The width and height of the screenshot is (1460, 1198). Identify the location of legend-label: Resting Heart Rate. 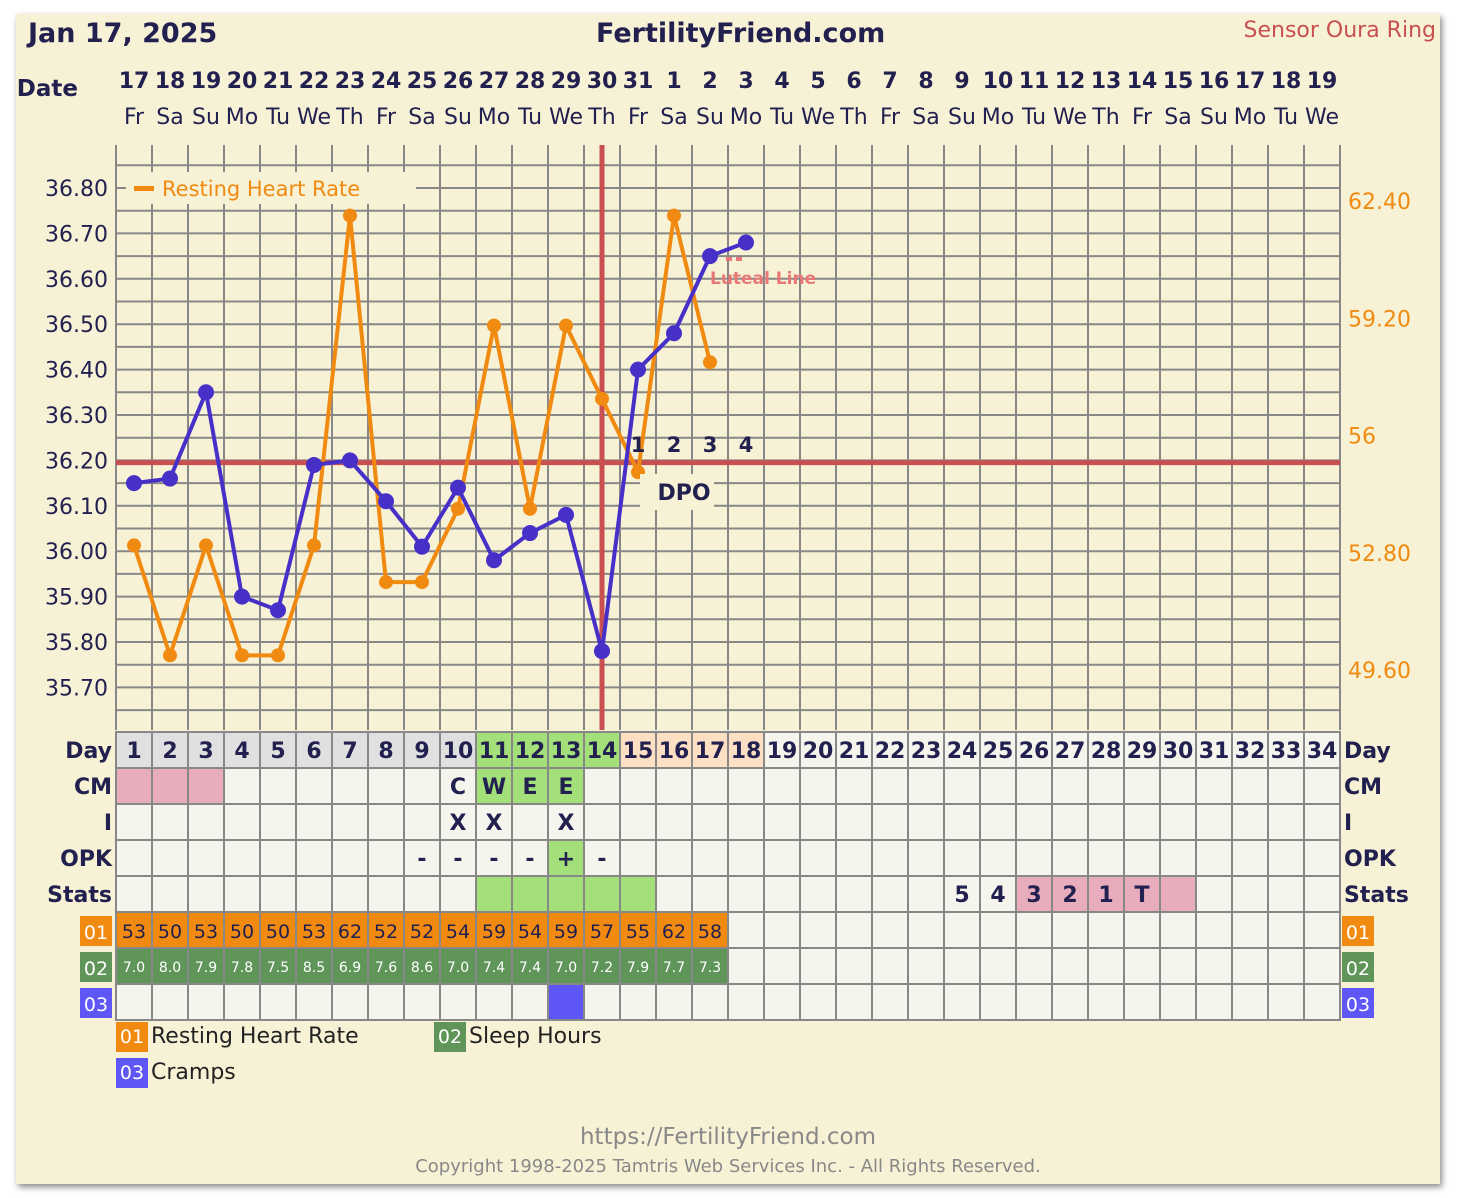
(255, 1036).